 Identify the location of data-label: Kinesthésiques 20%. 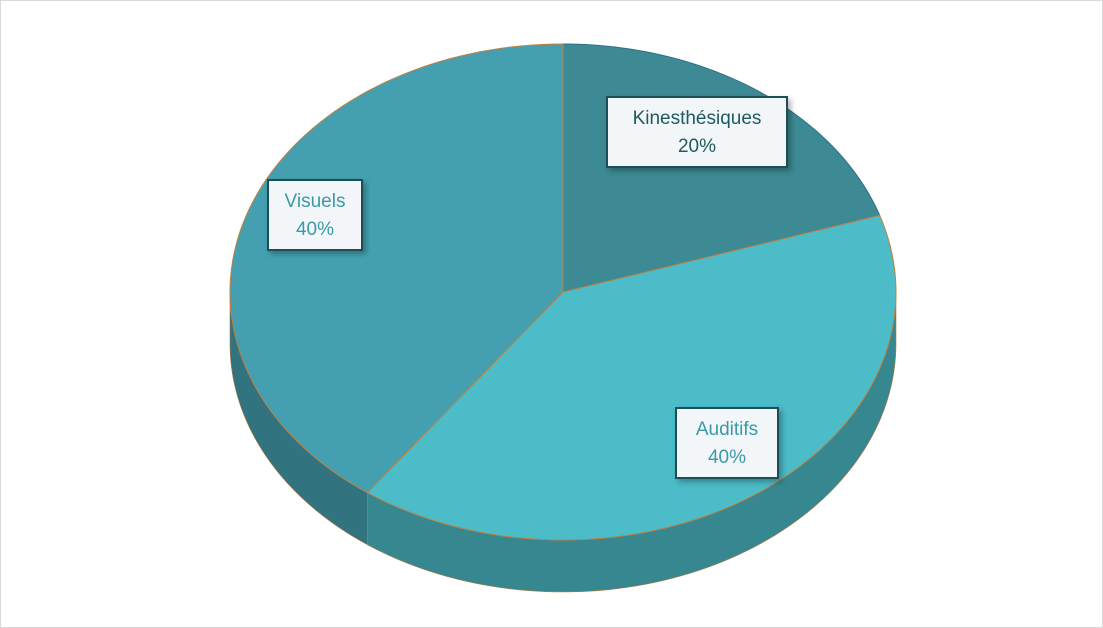
(697, 132).